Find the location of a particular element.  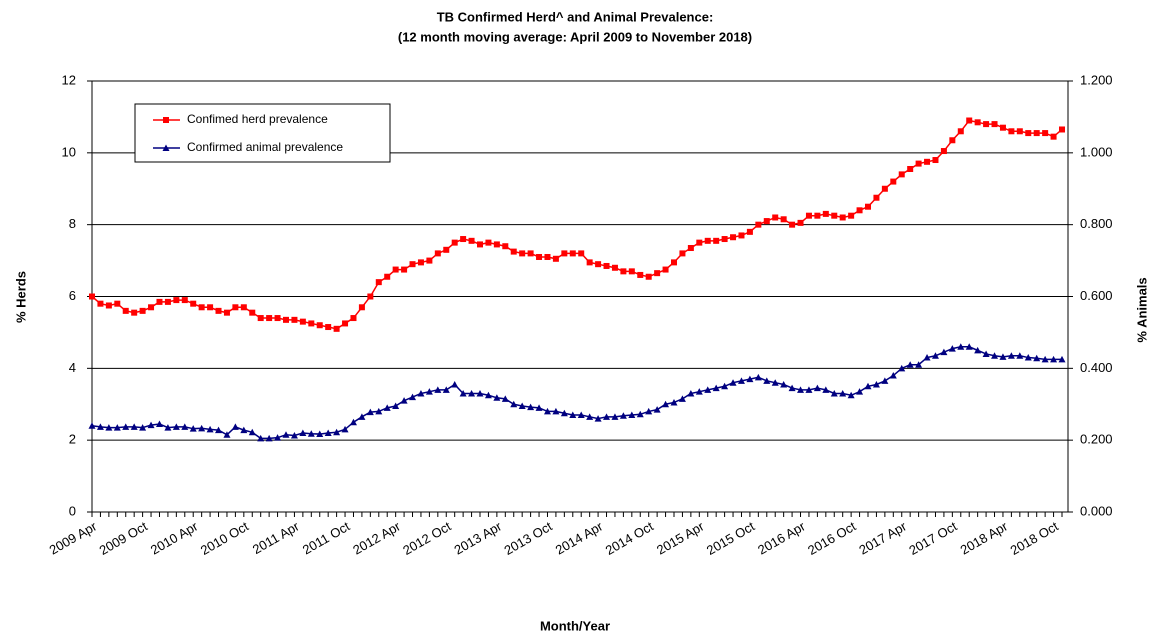

y2-tick-label: 0.200 is located at coordinates (1096, 439).